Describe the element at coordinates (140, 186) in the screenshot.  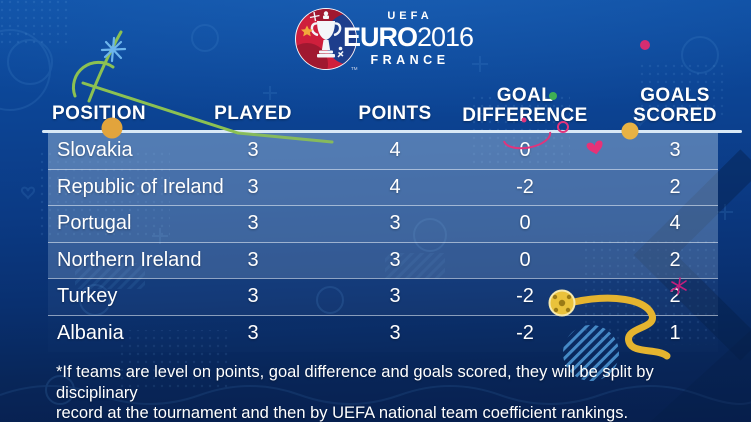
I see `team-name: Republic of Ireland` at that location.